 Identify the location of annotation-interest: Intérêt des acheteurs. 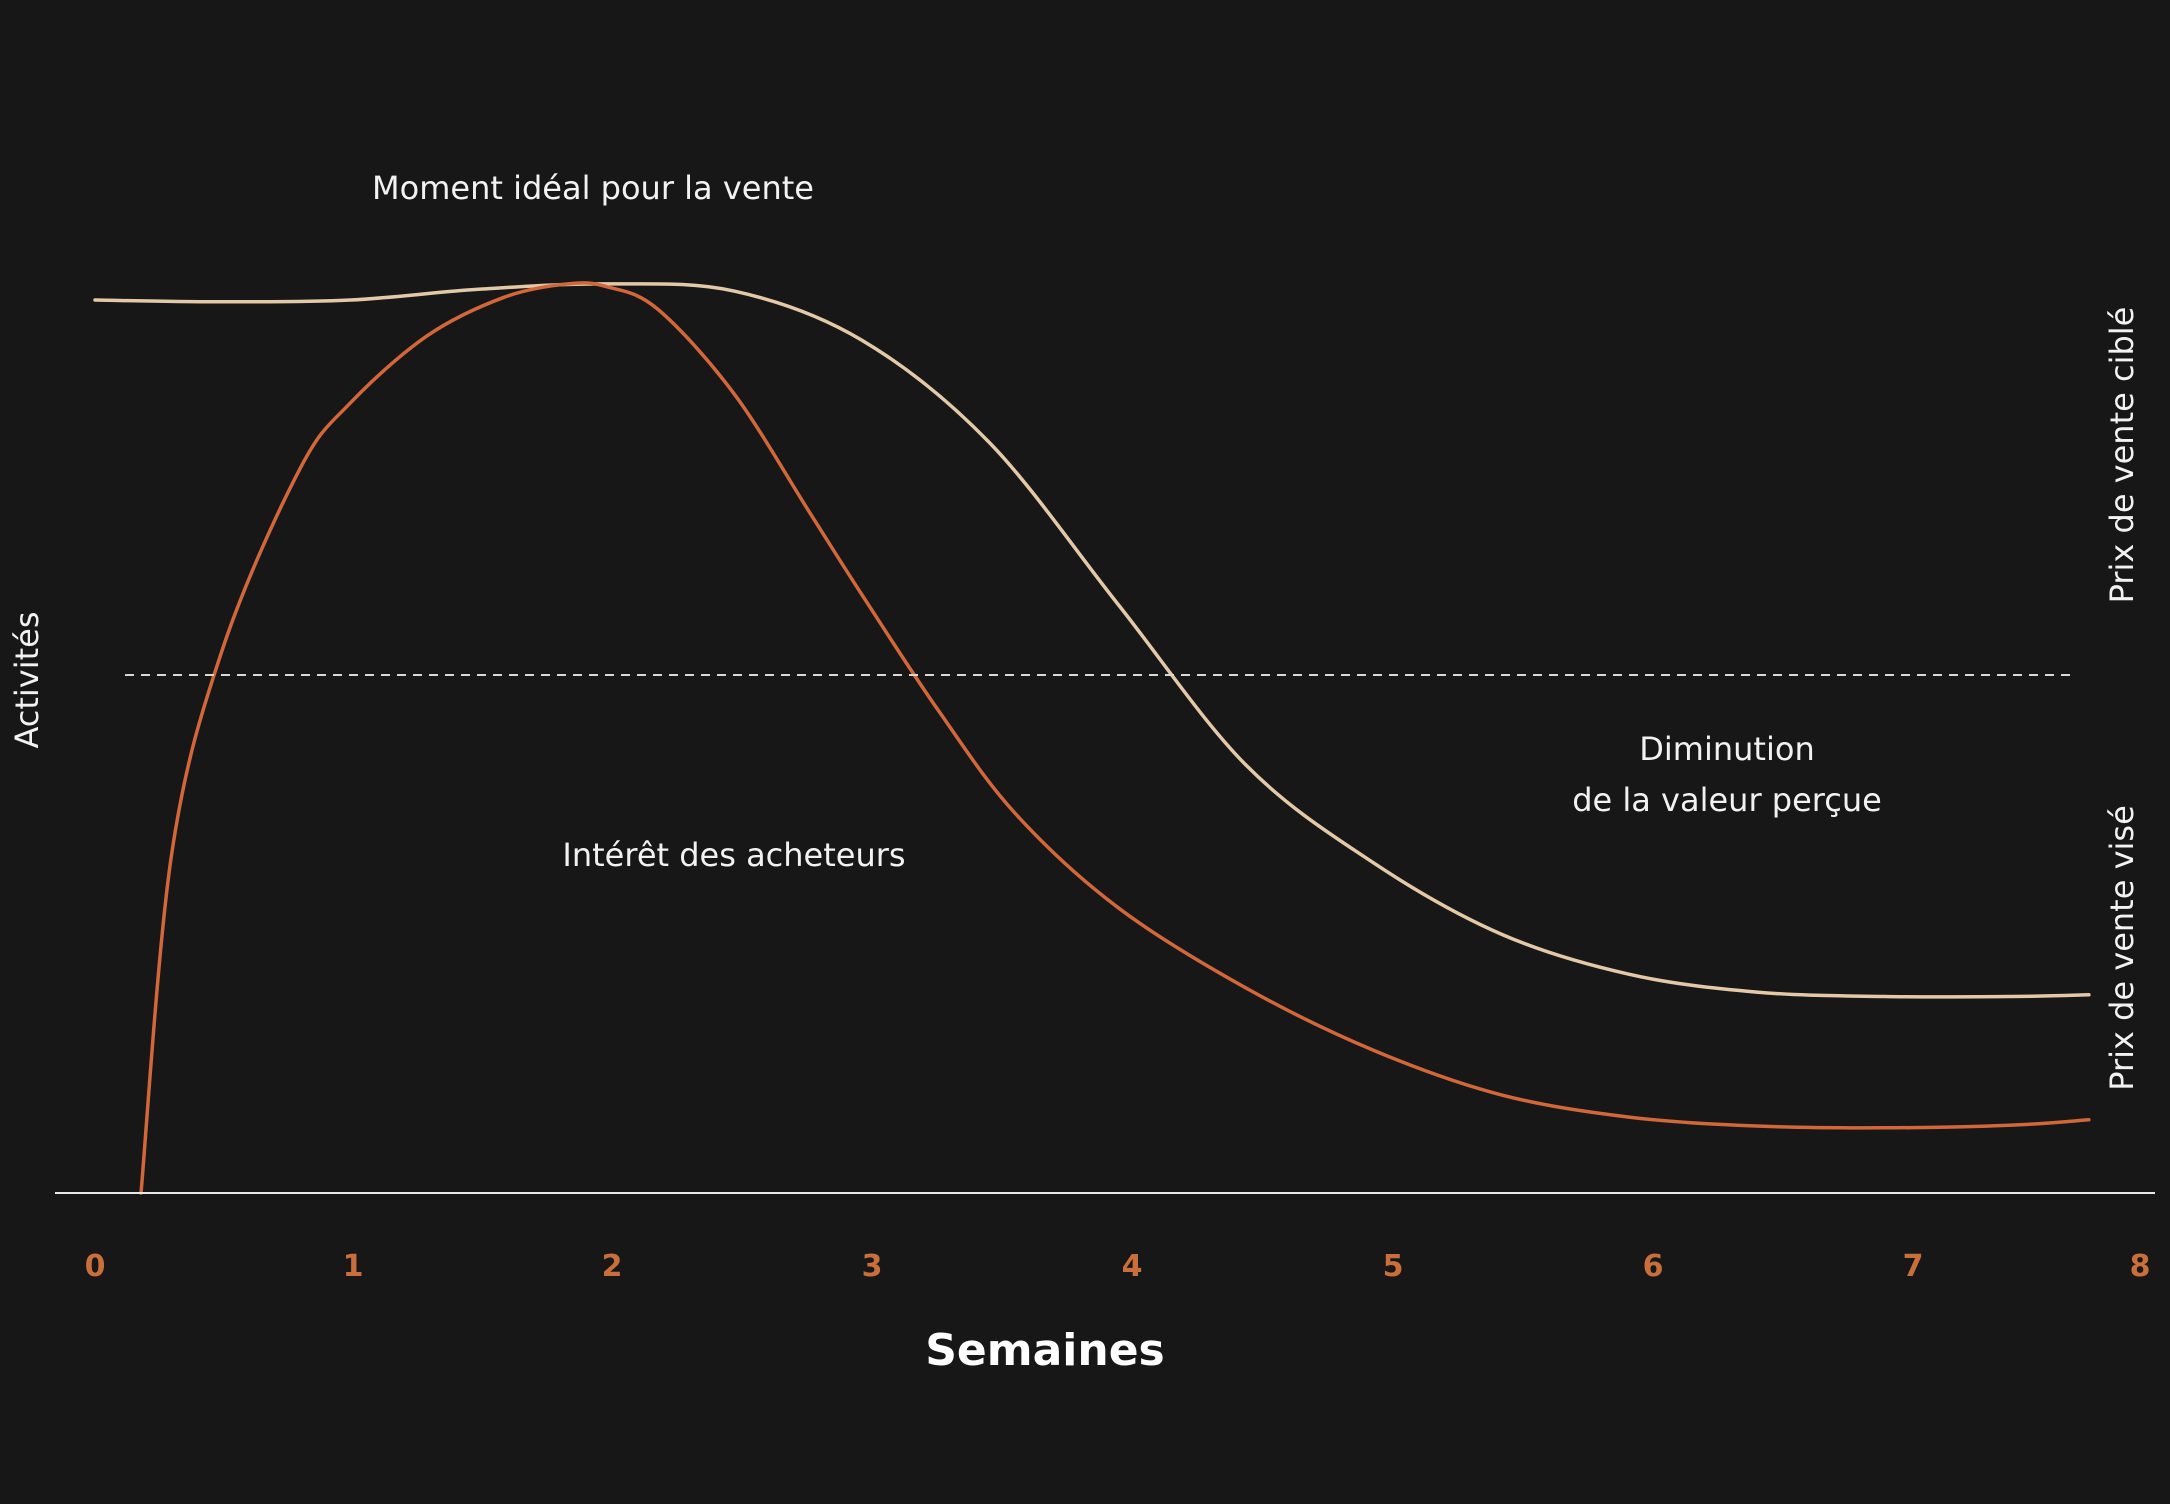
(733, 855).